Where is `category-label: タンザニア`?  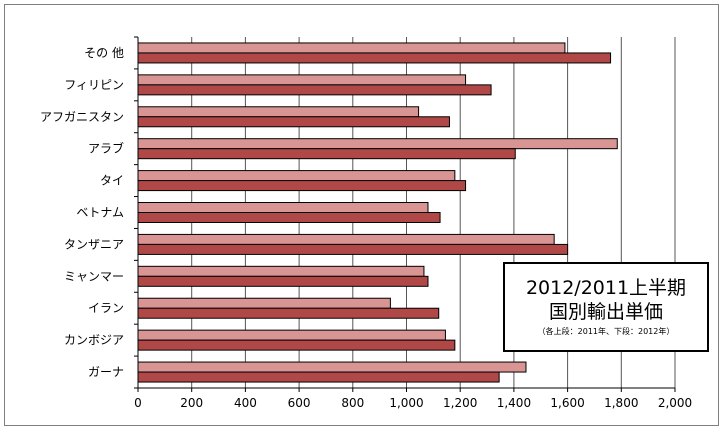 category-label: タンザニア is located at coordinates (94, 244).